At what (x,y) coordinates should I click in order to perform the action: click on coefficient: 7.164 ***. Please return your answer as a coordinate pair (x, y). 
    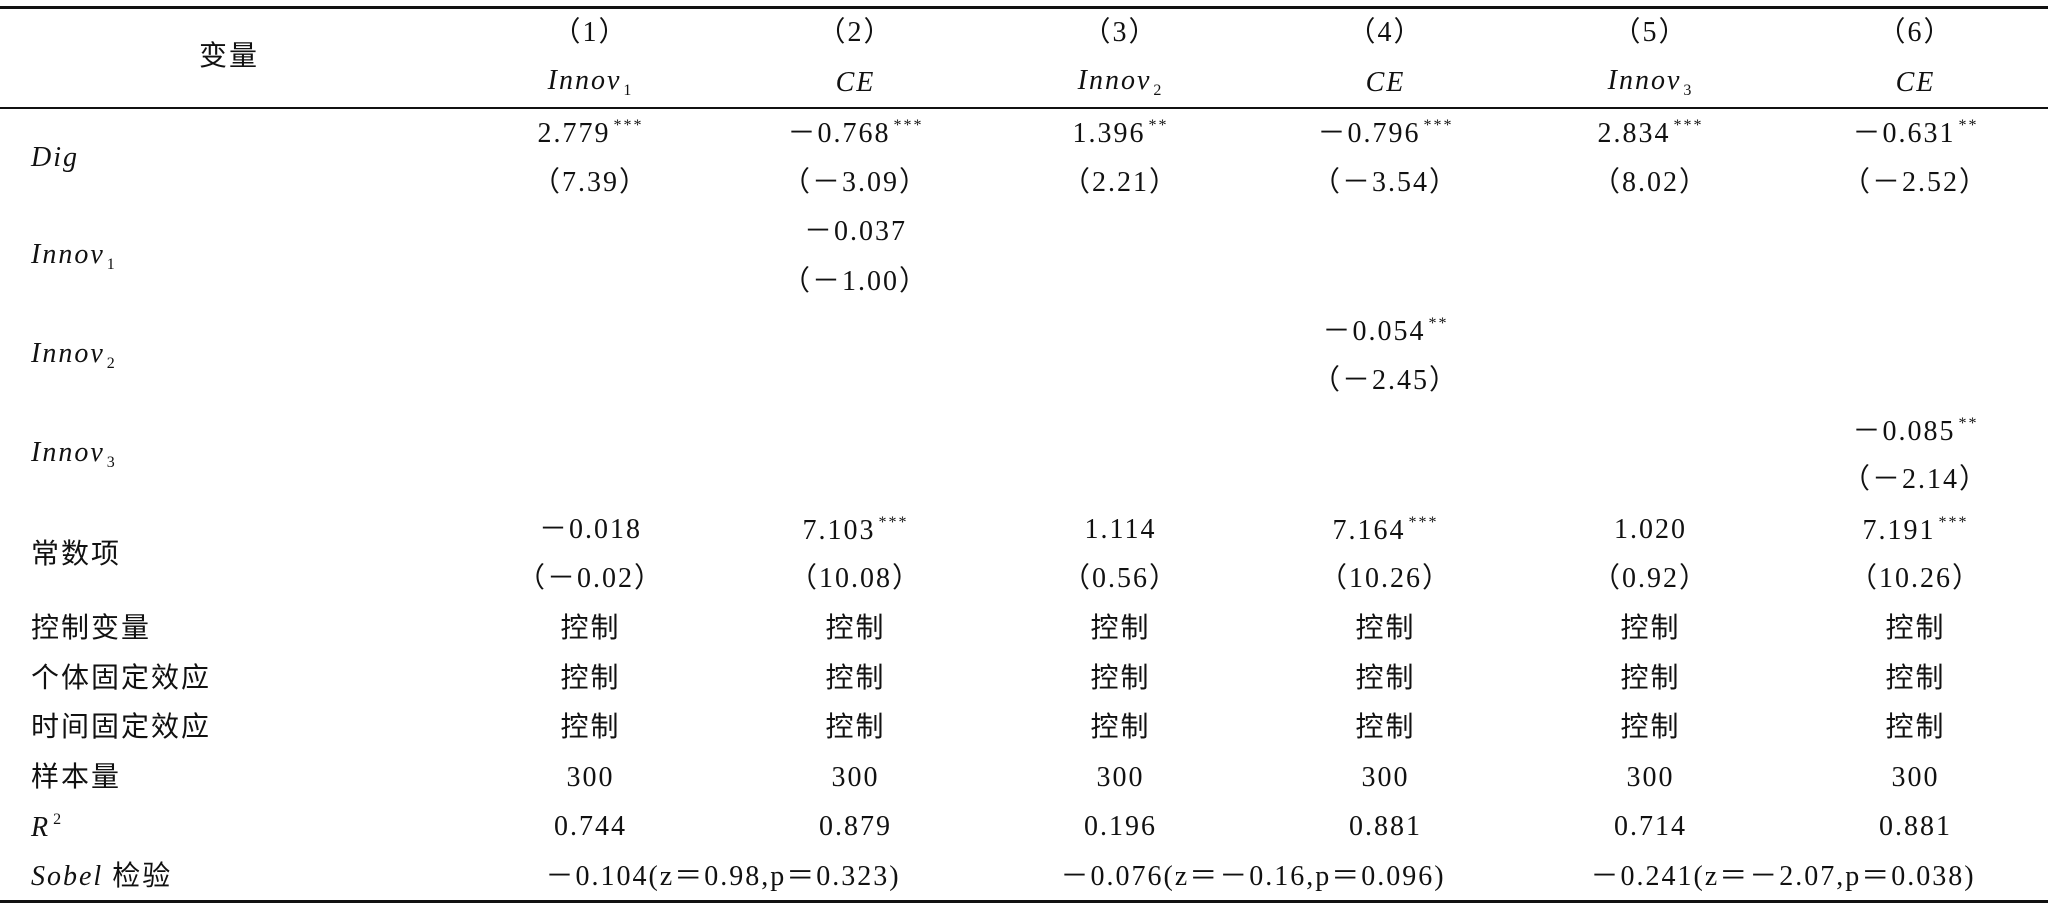
    Looking at the image, I should click on (1386, 529).